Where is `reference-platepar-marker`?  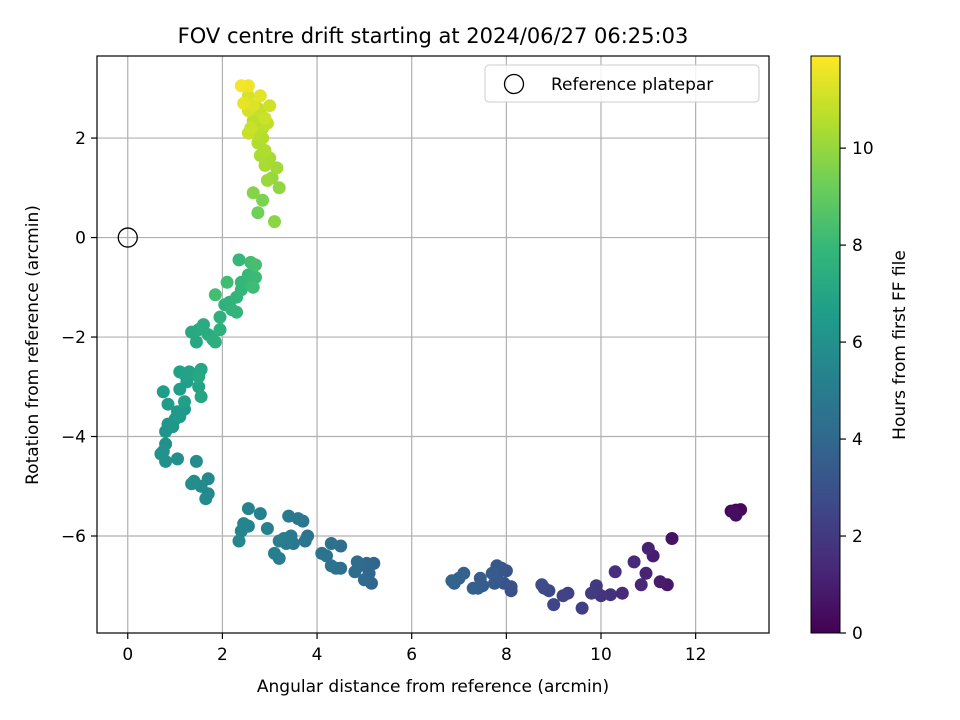 reference-platepar-marker is located at coordinates (127, 237).